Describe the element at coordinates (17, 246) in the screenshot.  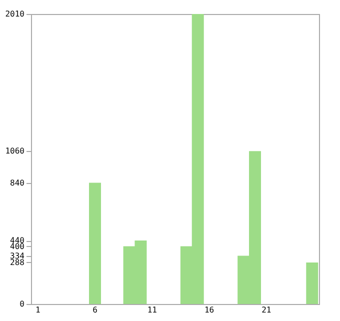
I see `y-tick-label: 400` at that location.